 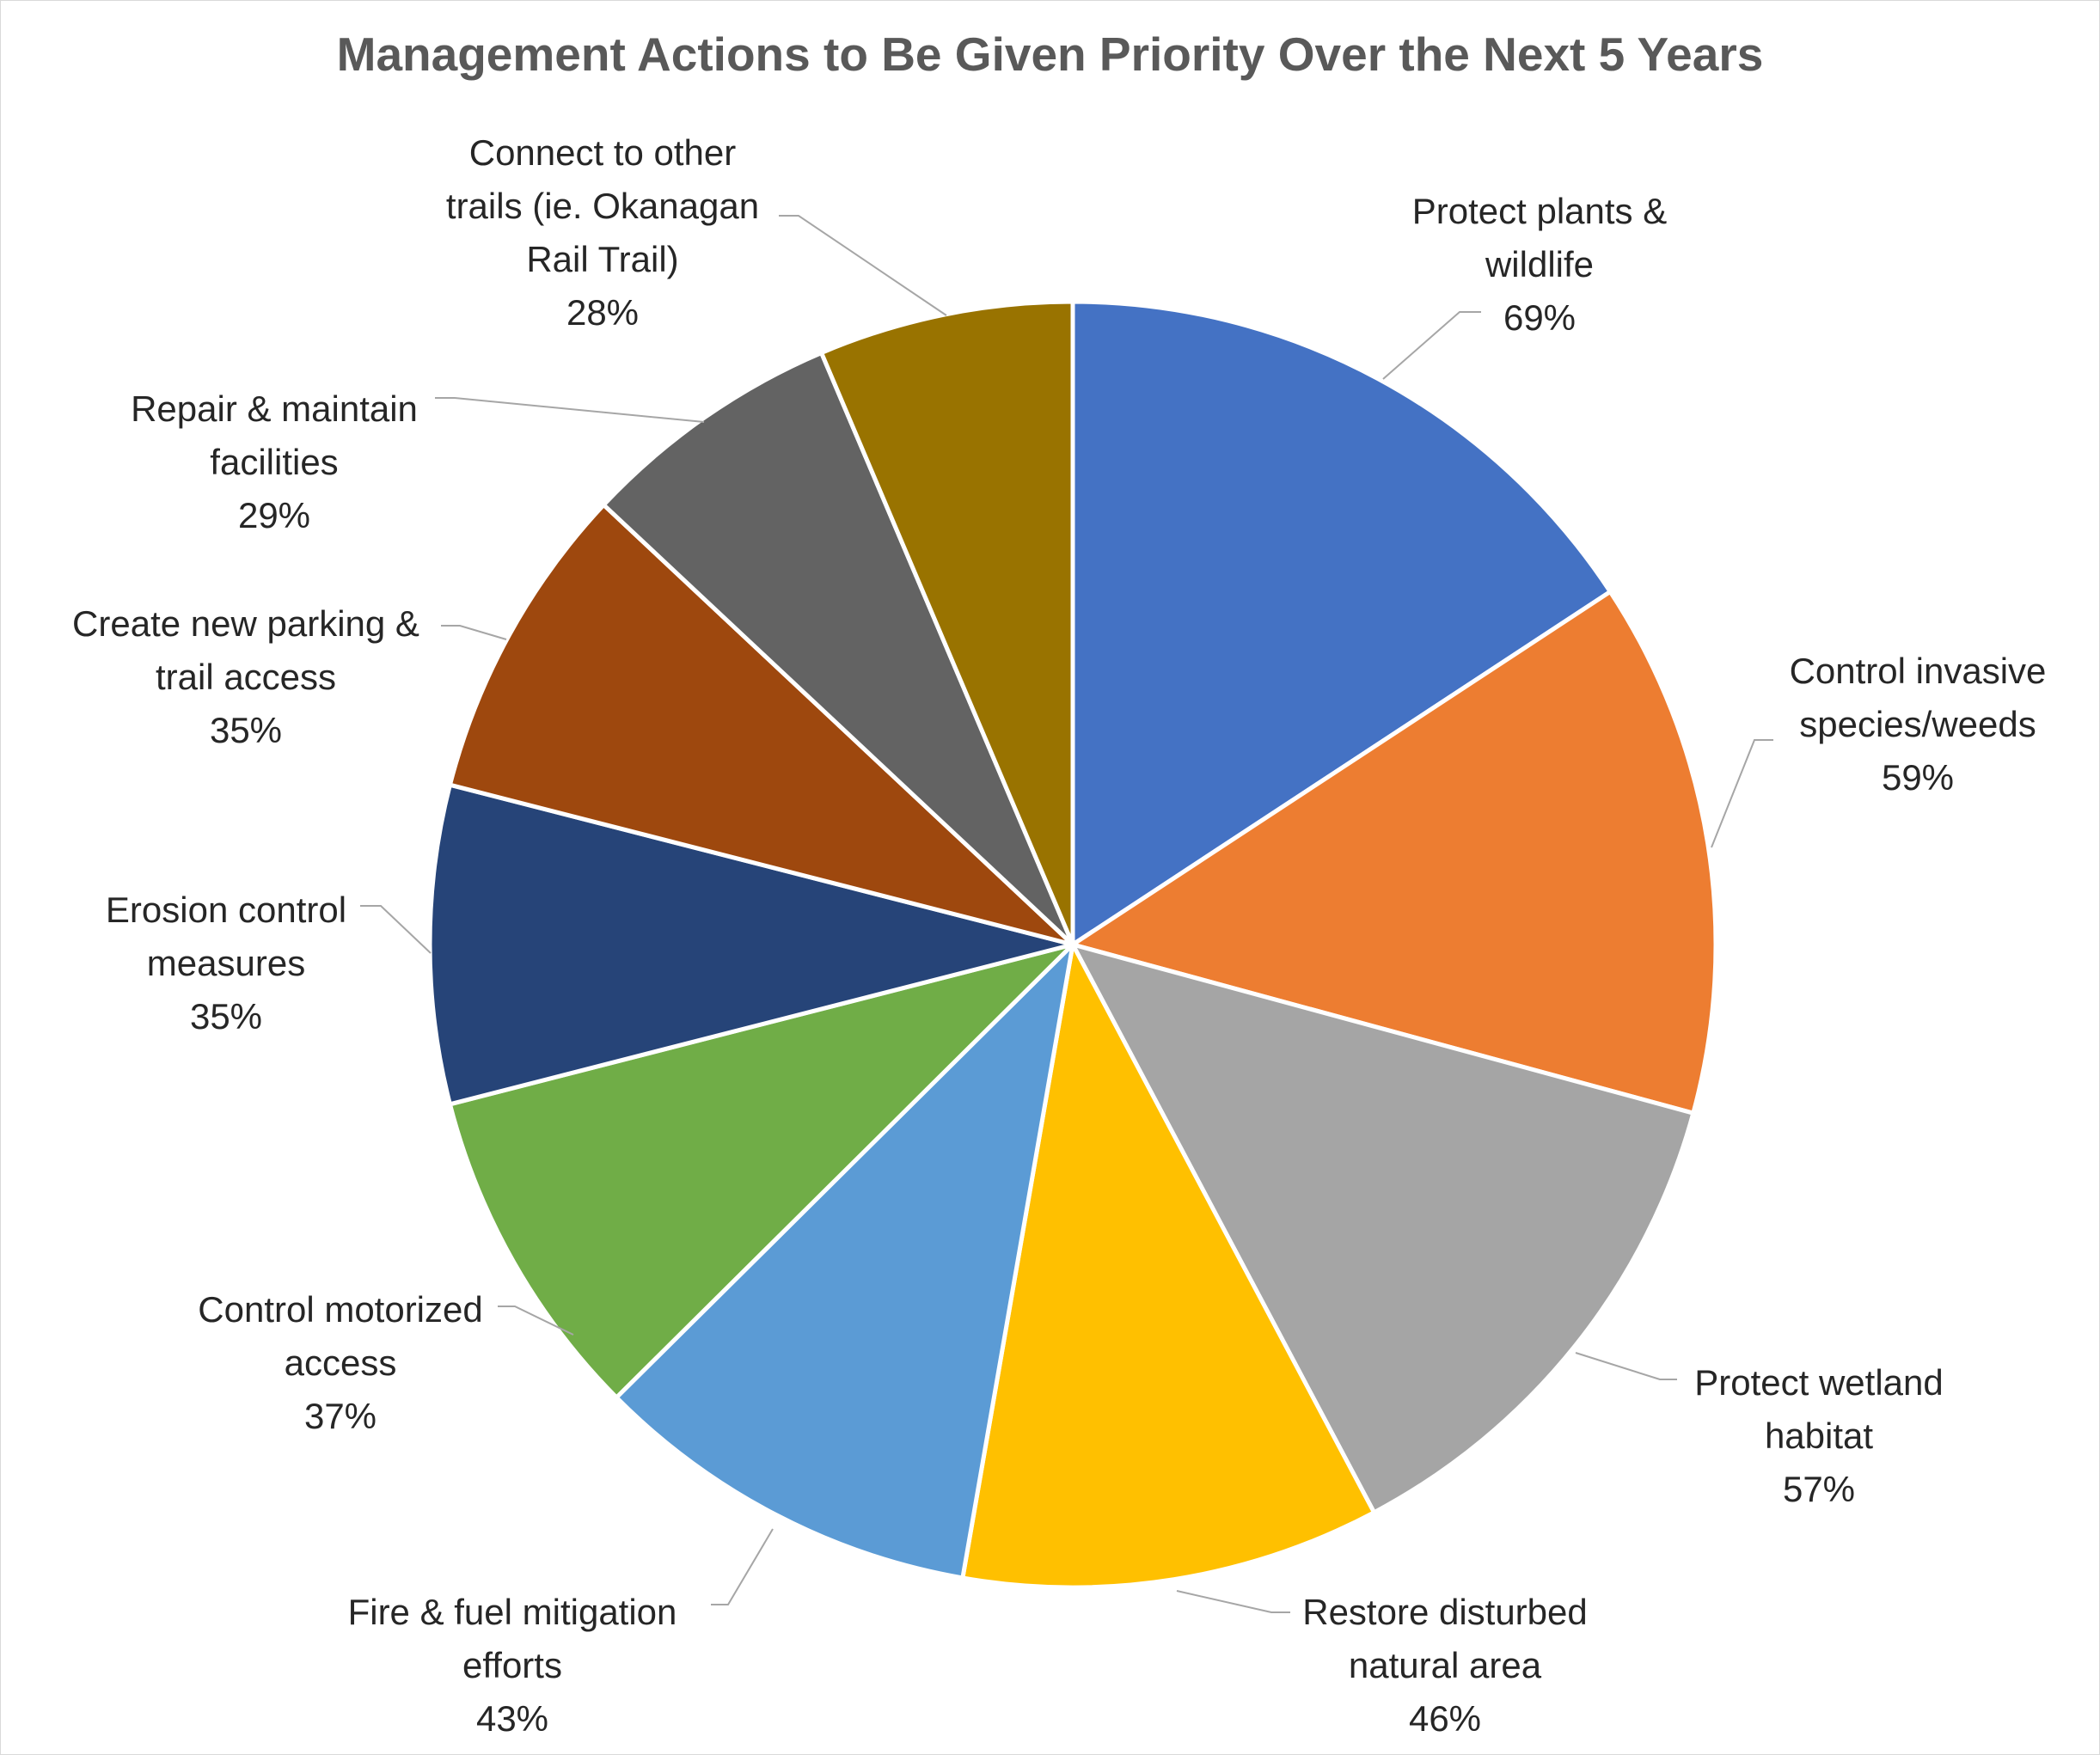 I want to click on data-label: Restore disturbed natural area 46%, so click(x=1445, y=1665).